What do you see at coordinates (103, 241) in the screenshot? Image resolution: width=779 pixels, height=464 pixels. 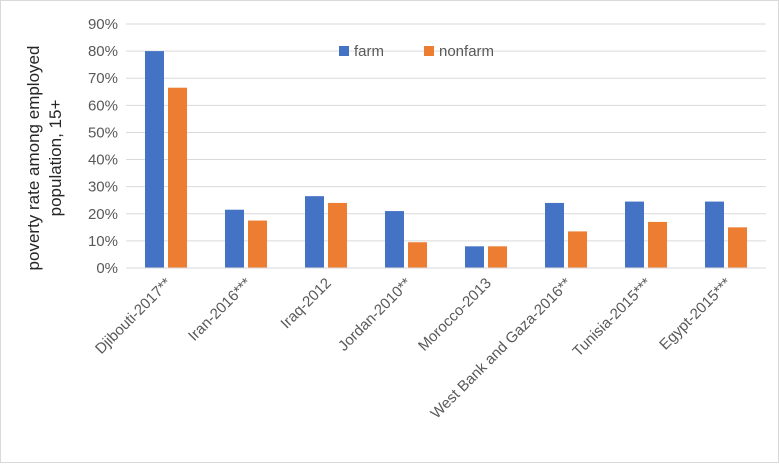 I see `y-tick-label: 10%` at bounding box center [103, 241].